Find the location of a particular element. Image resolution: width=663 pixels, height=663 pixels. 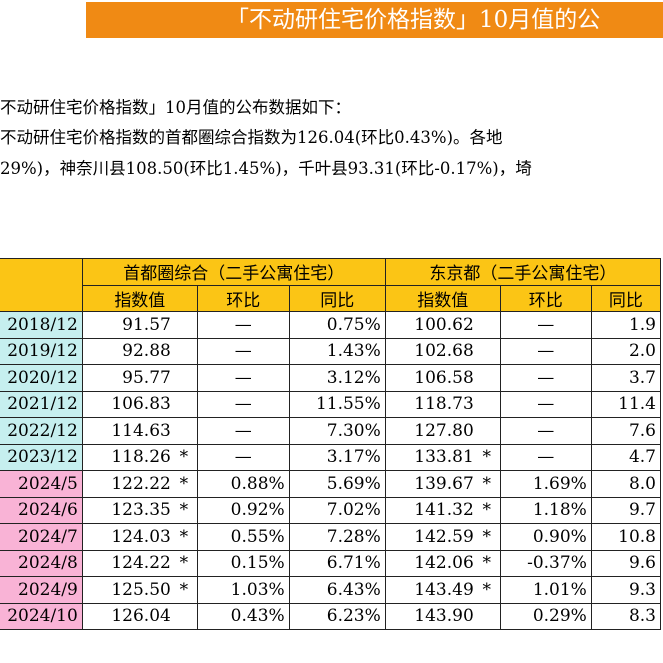

capital-index-value: 92.88 is located at coordinates (146, 351).